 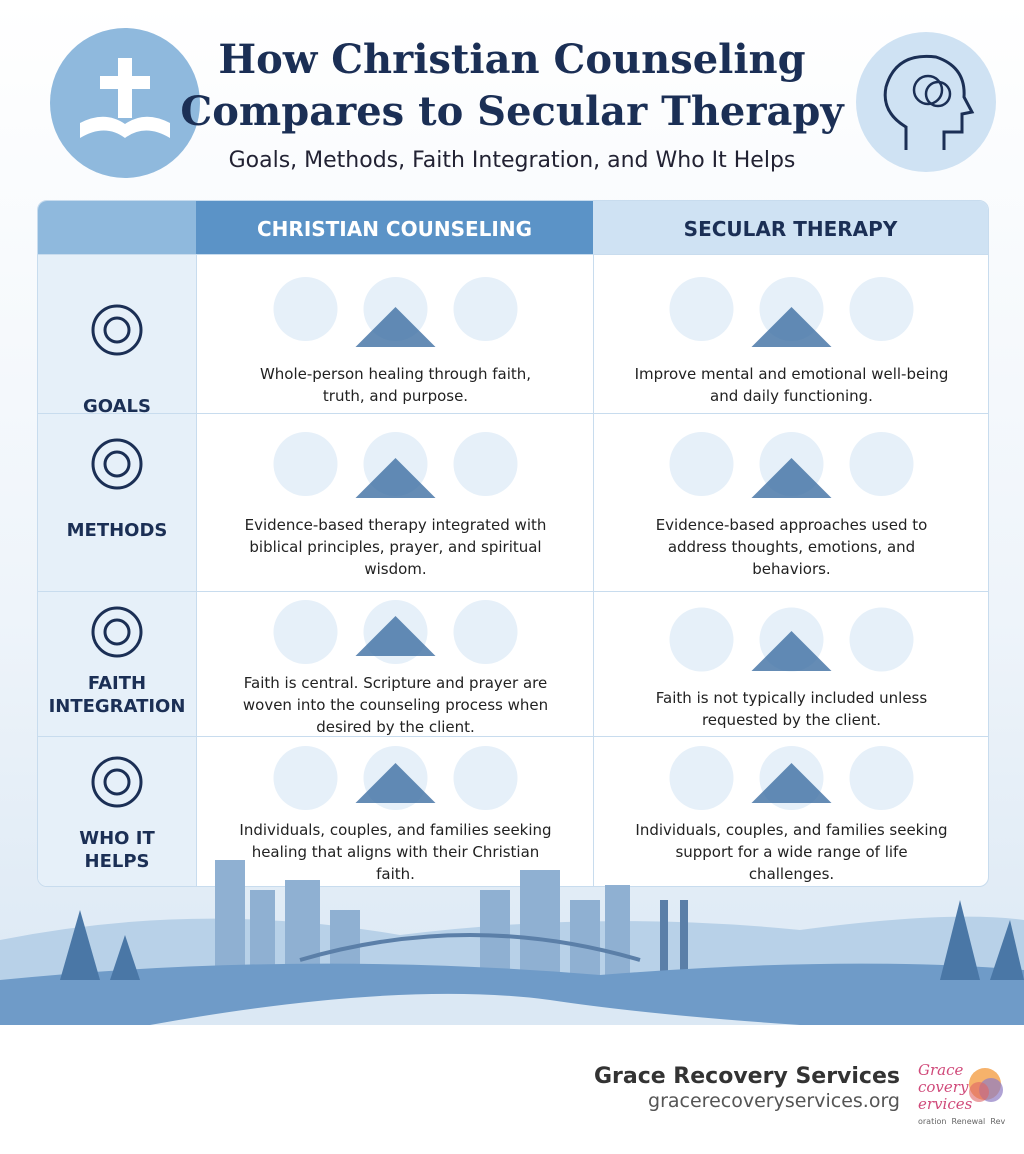 I want to click on logo-mark, so click(x=986, y=1085).